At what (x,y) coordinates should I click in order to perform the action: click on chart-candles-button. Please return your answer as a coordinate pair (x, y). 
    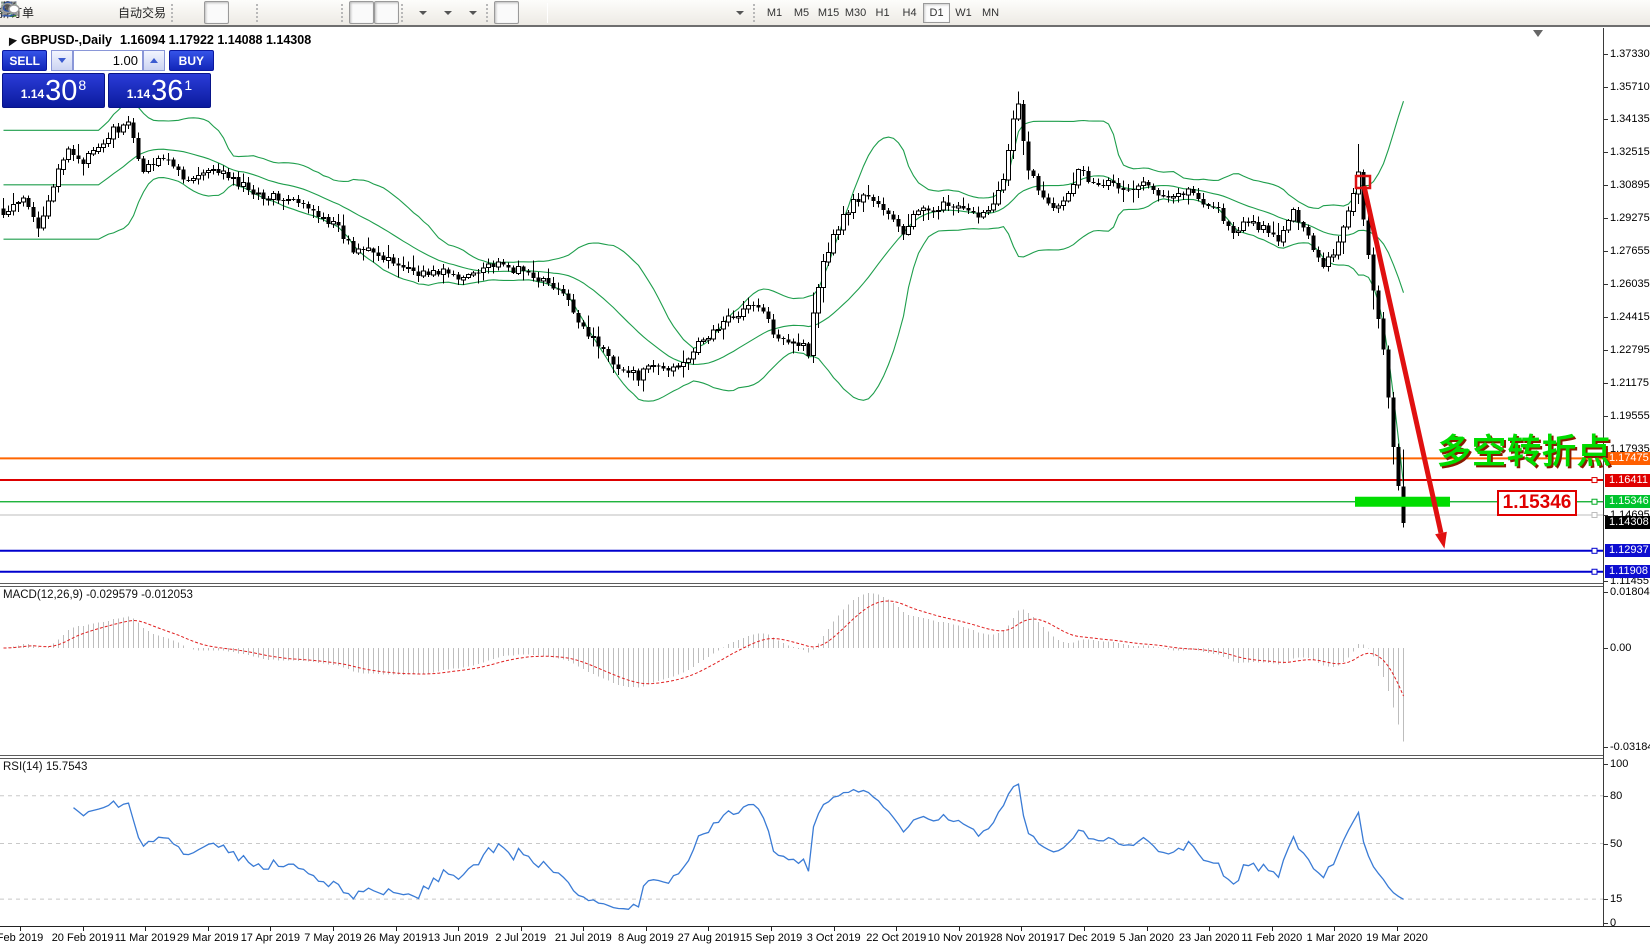
    Looking at the image, I should click on (116, 12).